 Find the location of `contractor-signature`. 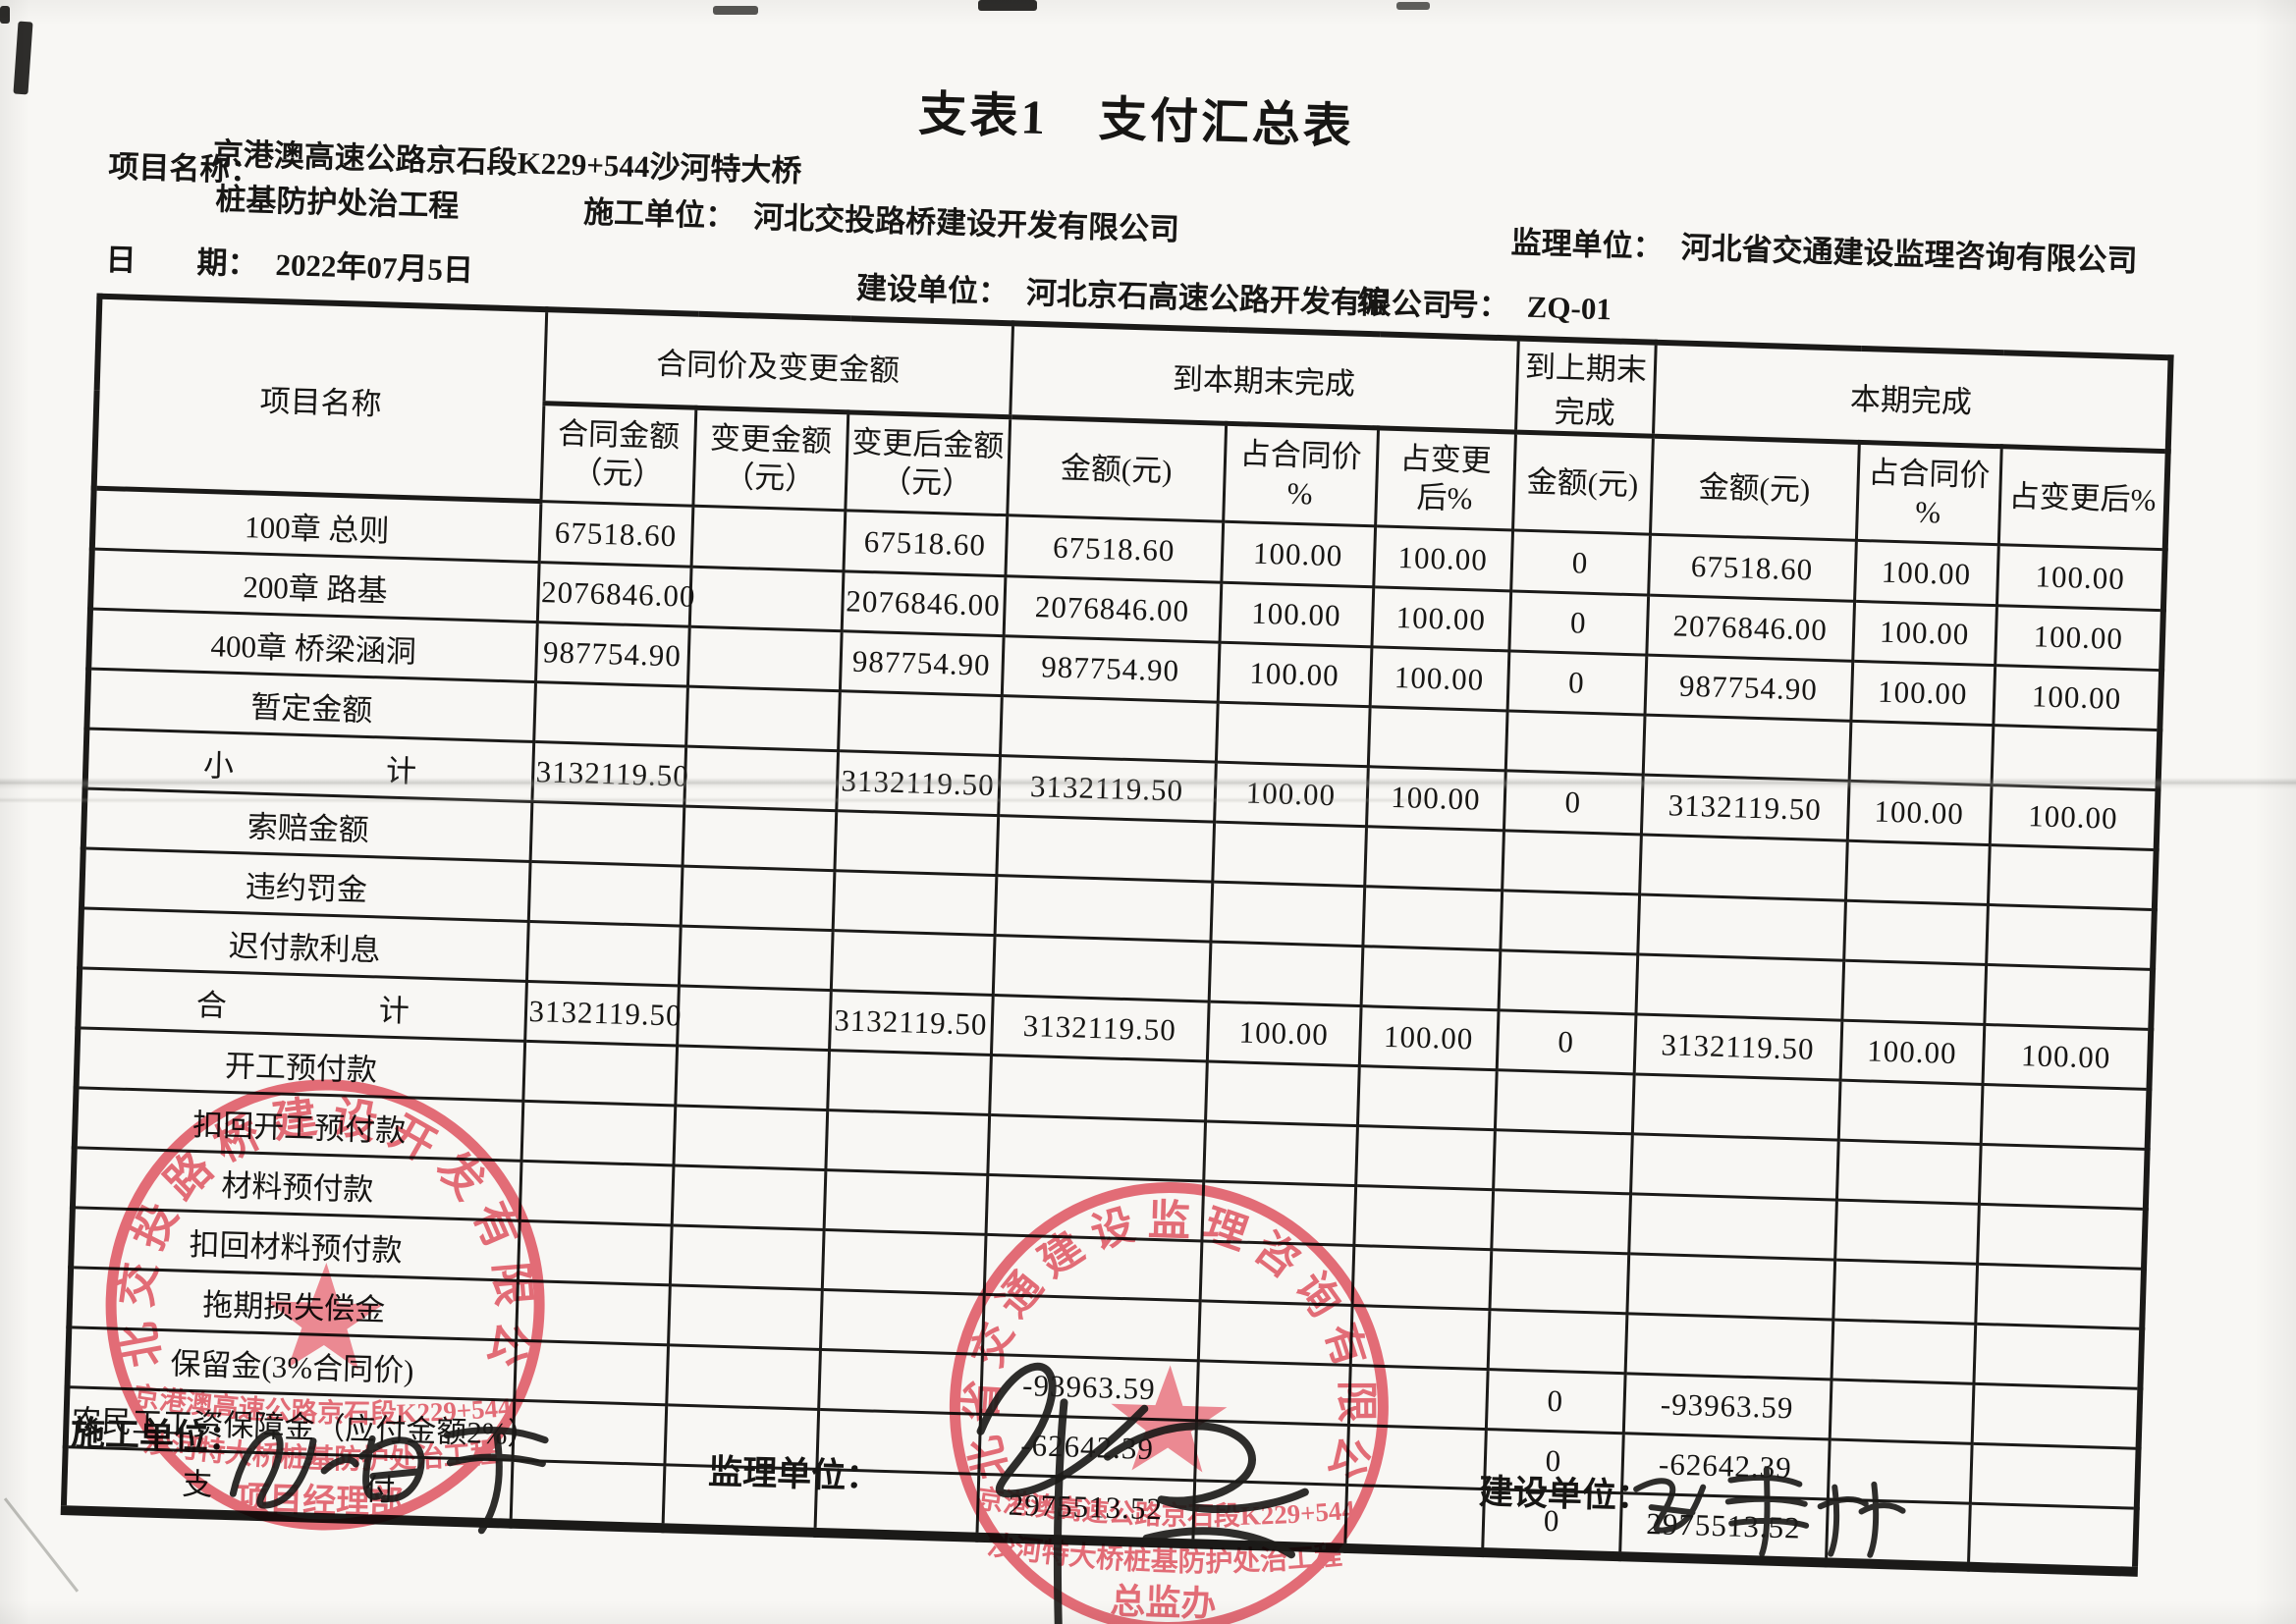

contractor-signature is located at coordinates (389, 1481).